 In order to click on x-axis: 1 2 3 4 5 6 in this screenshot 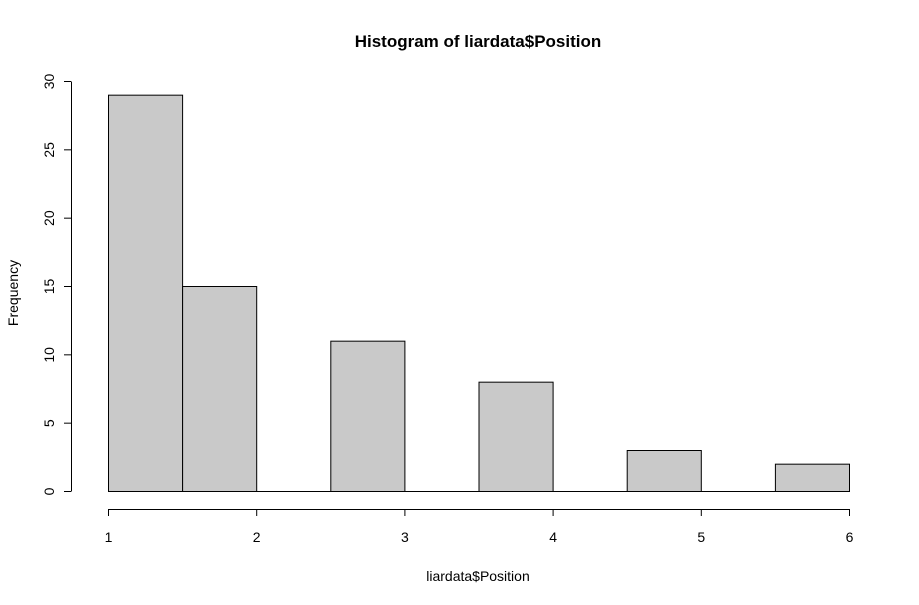, I will do `click(479, 527)`.